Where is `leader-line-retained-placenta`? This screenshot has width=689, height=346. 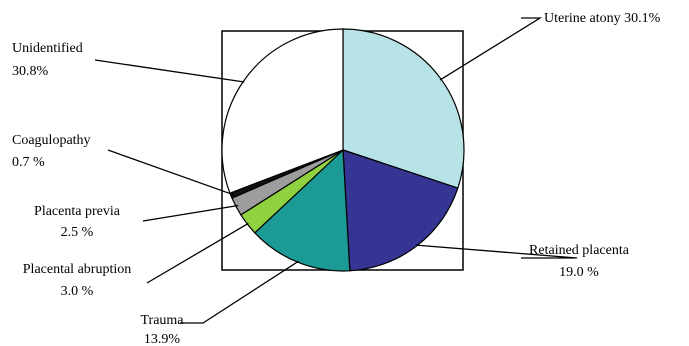 leader-line-retained-placenta is located at coordinates (496, 251).